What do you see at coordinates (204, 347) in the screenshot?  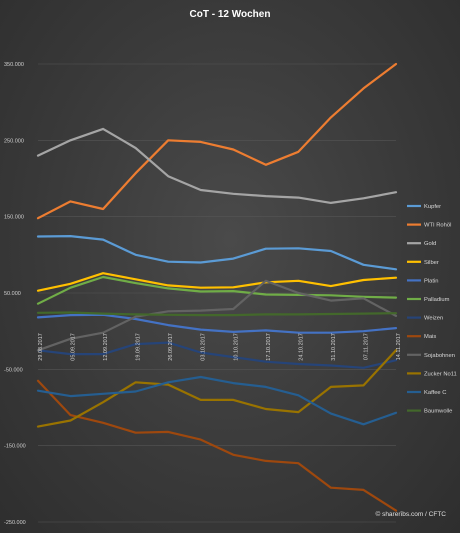 I see `x-tick-label: 03.10.2017` at bounding box center [204, 347].